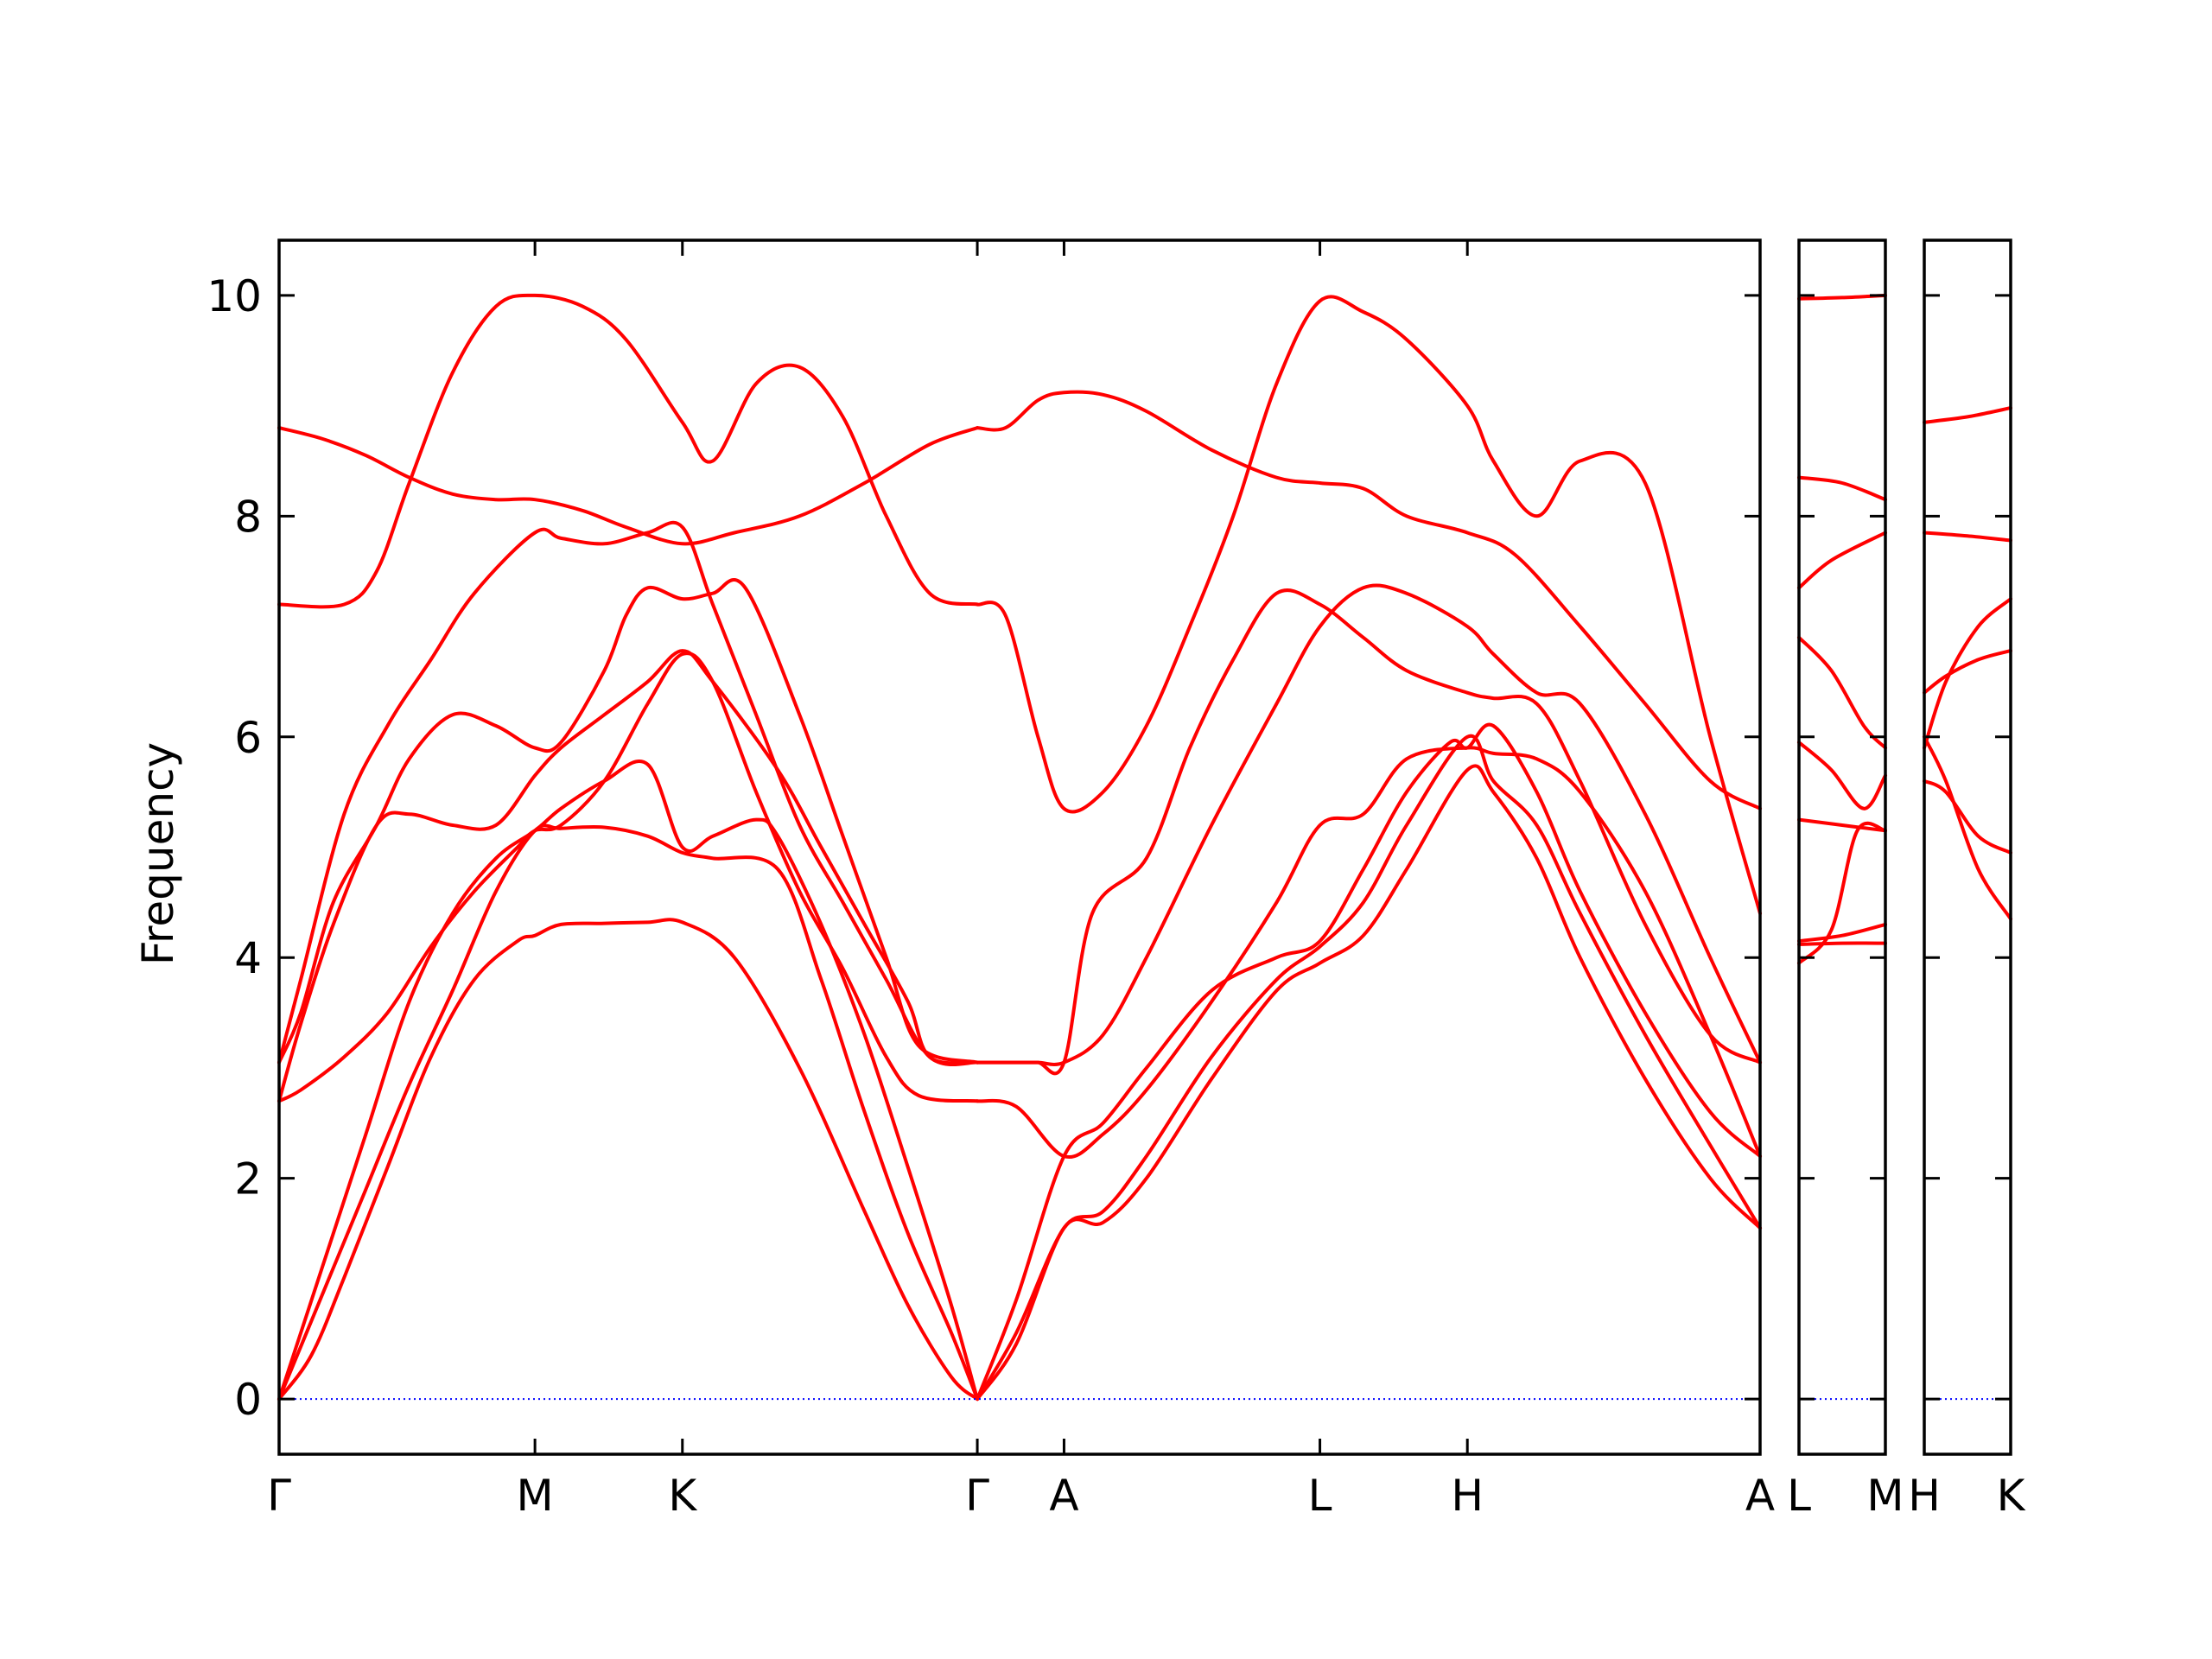  Describe the element at coordinates (248, 517) in the screenshot. I see `y-tick-label: 8` at that location.